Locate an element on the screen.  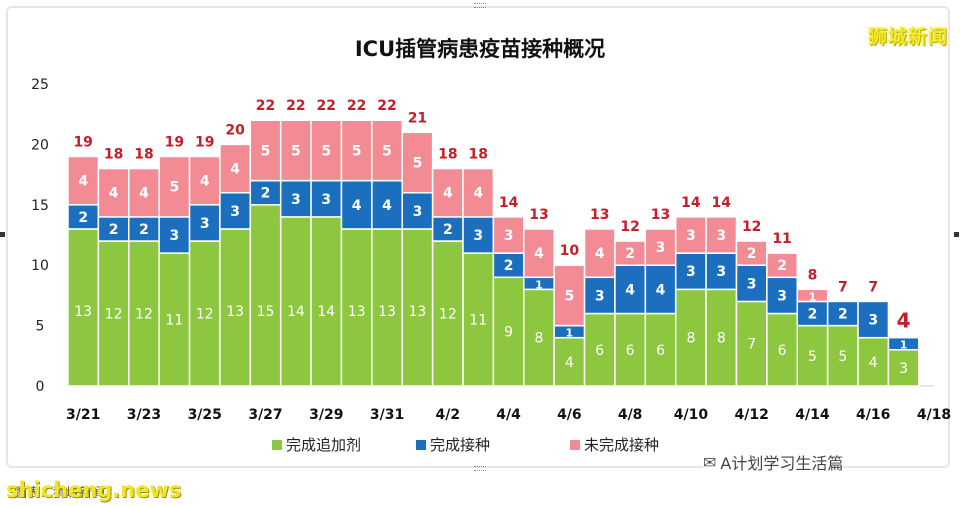
y-tick-label: 10 is located at coordinates (40, 266).